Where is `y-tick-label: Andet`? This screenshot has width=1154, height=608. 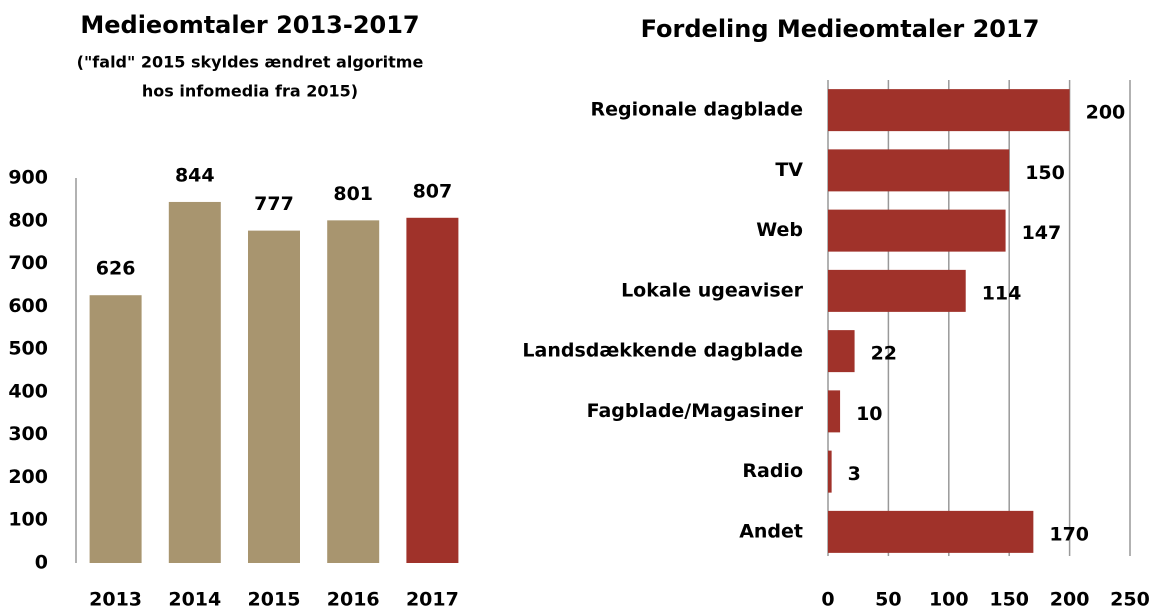 y-tick-label: Andet is located at coordinates (771, 531).